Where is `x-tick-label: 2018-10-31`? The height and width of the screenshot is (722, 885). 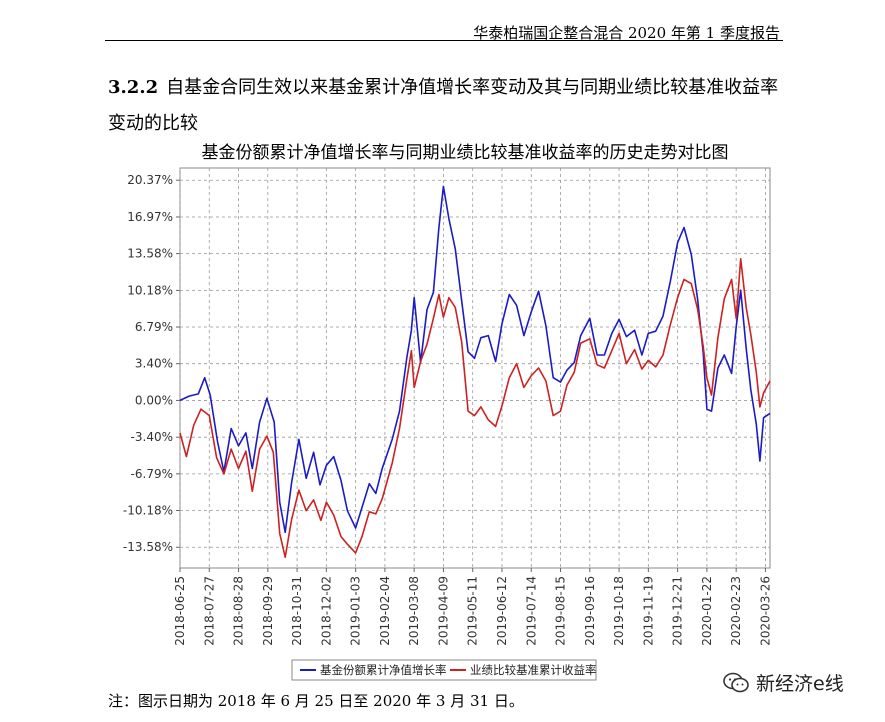 x-tick-label: 2018-10-31 is located at coordinates (297, 611).